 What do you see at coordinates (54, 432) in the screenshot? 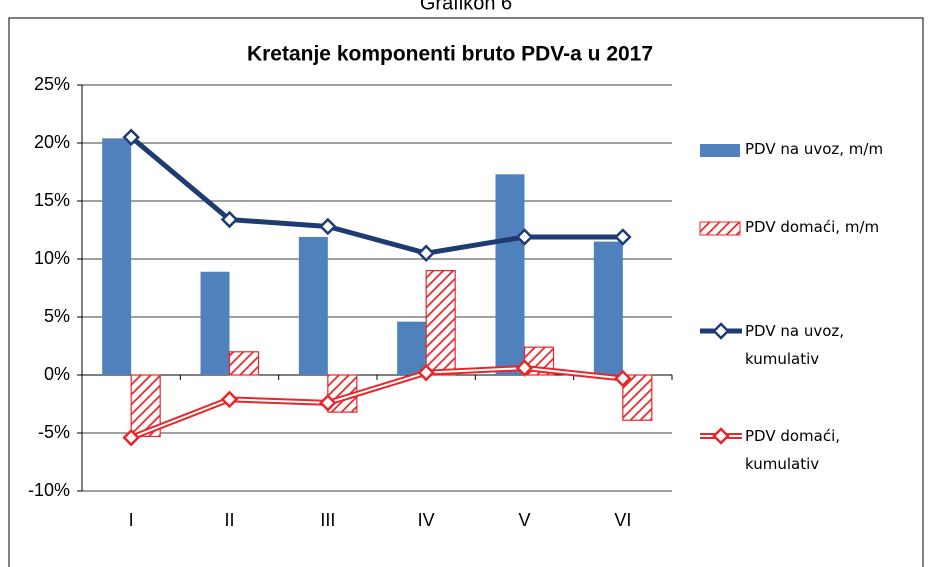
I see `y-tick-label: -5%` at bounding box center [54, 432].